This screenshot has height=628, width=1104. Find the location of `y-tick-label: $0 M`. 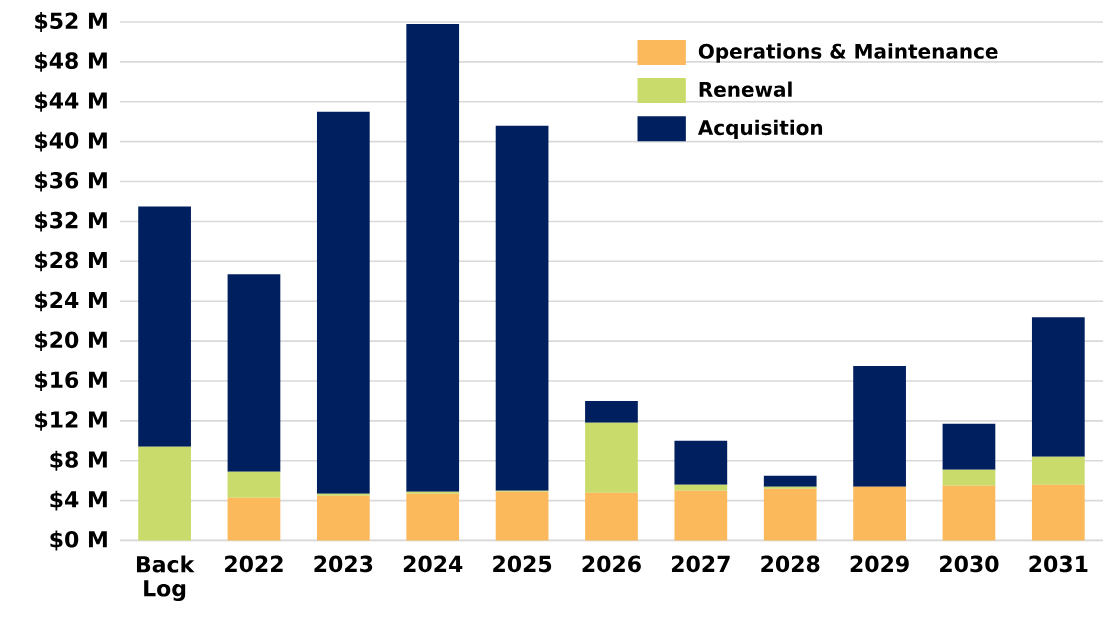

y-tick-label: $0 M is located at coordinates (78, 540).